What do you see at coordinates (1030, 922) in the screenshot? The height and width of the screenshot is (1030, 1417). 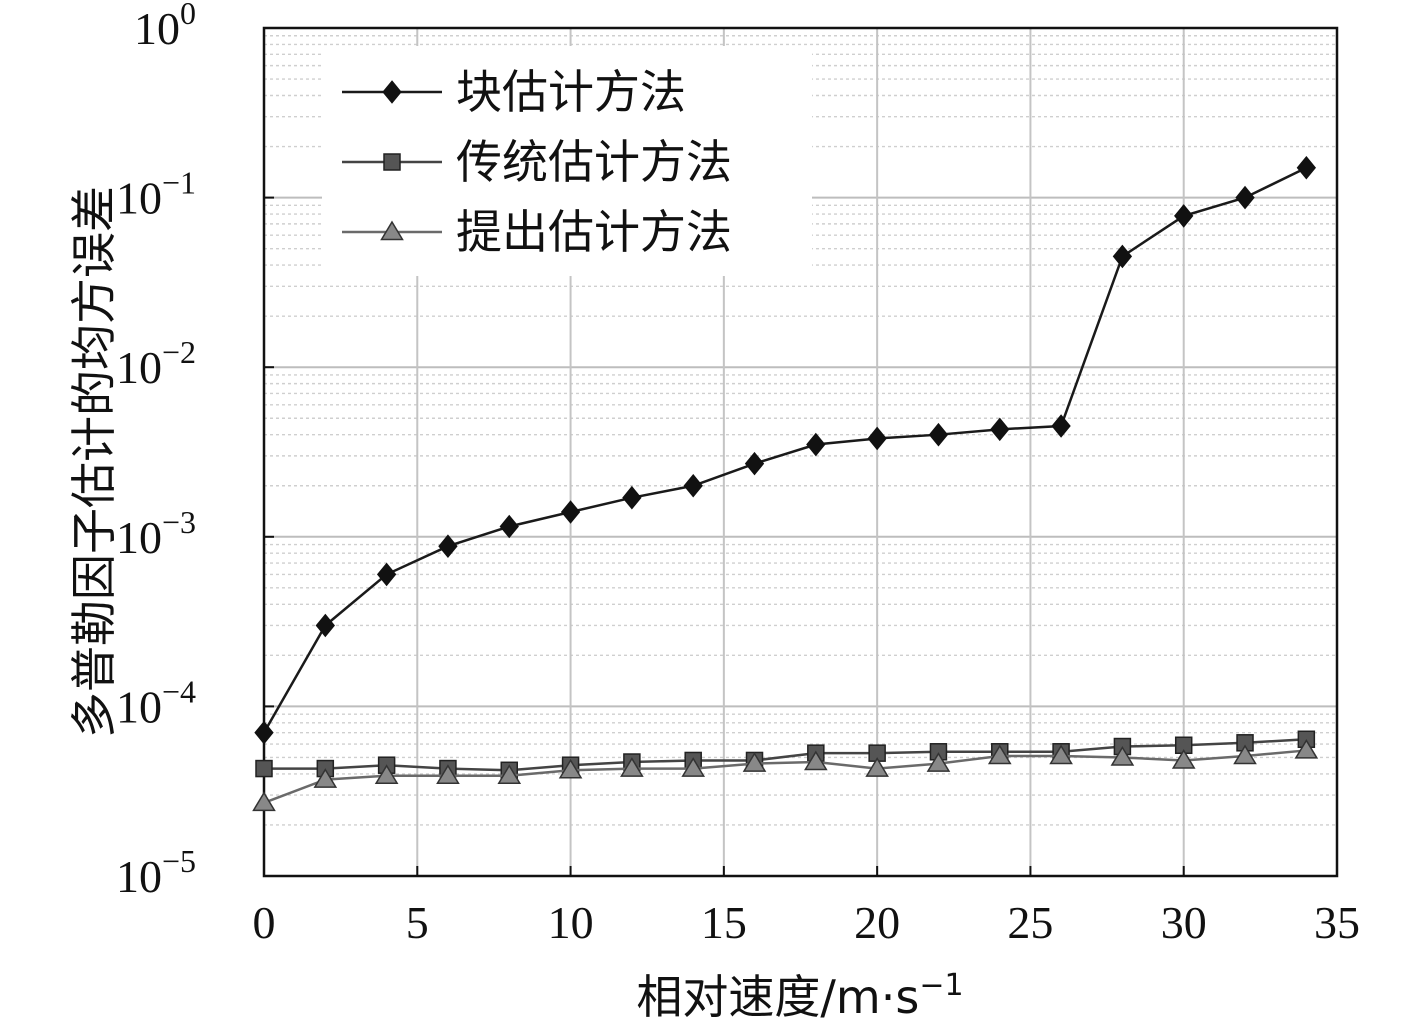 I see `x-tick-label: 25` at bounding box center [1030, 922].